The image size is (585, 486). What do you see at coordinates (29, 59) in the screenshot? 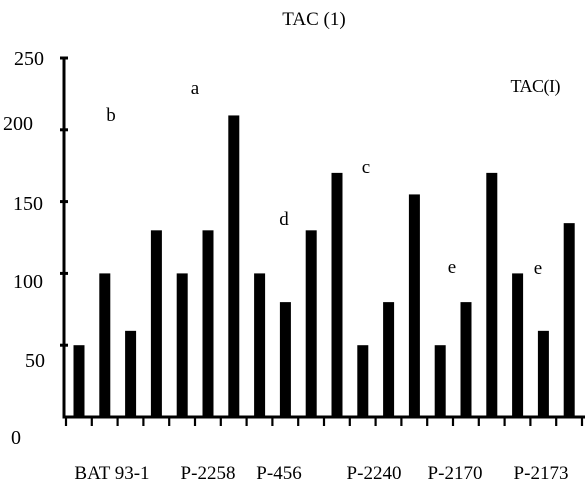
I see `y-tick-label: 250` at bounding box center [29, 59].